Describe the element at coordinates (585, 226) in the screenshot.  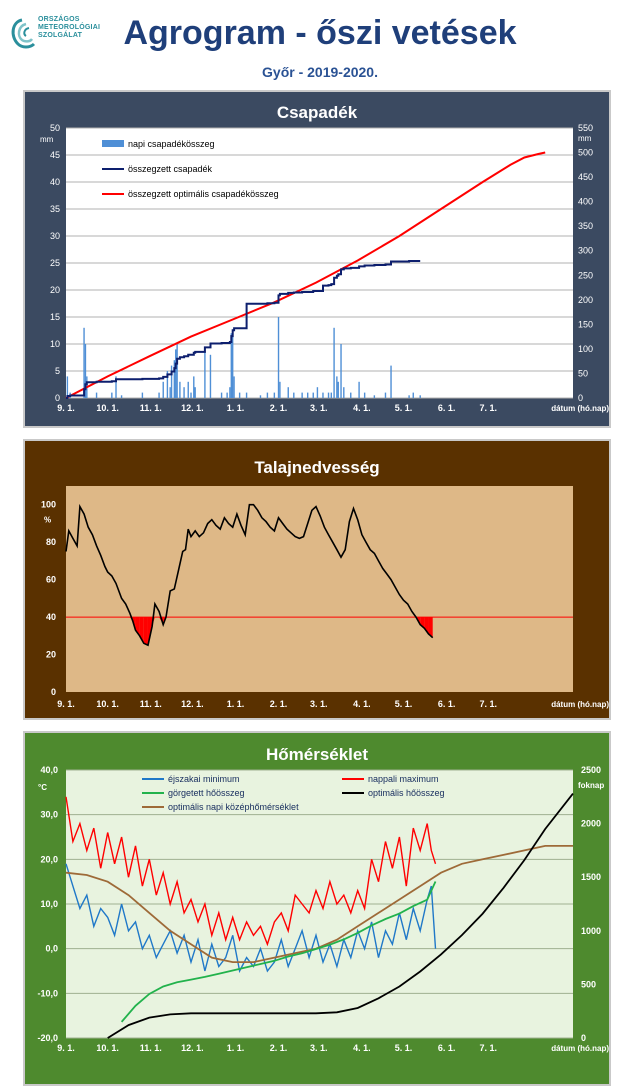
I see `y-tick-right: 350` at that location.